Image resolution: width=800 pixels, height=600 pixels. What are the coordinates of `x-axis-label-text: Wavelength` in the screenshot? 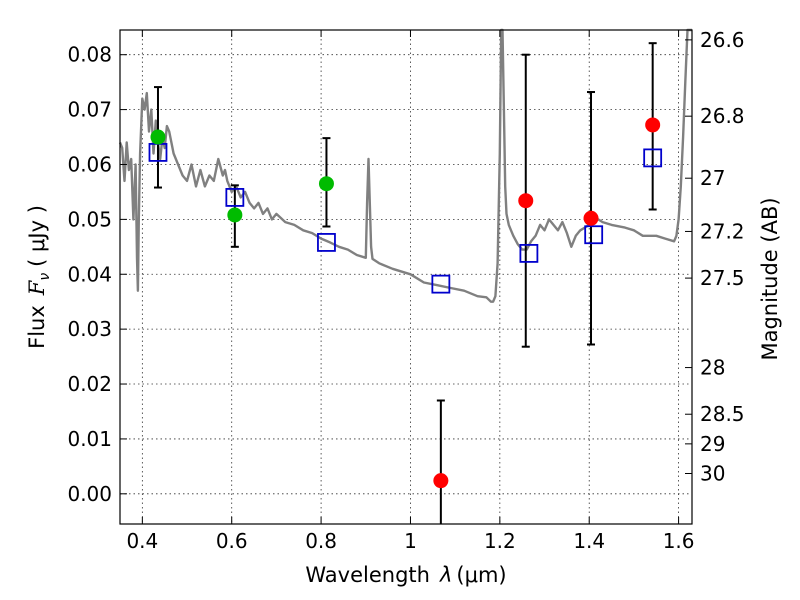 It's located at (367, 575).